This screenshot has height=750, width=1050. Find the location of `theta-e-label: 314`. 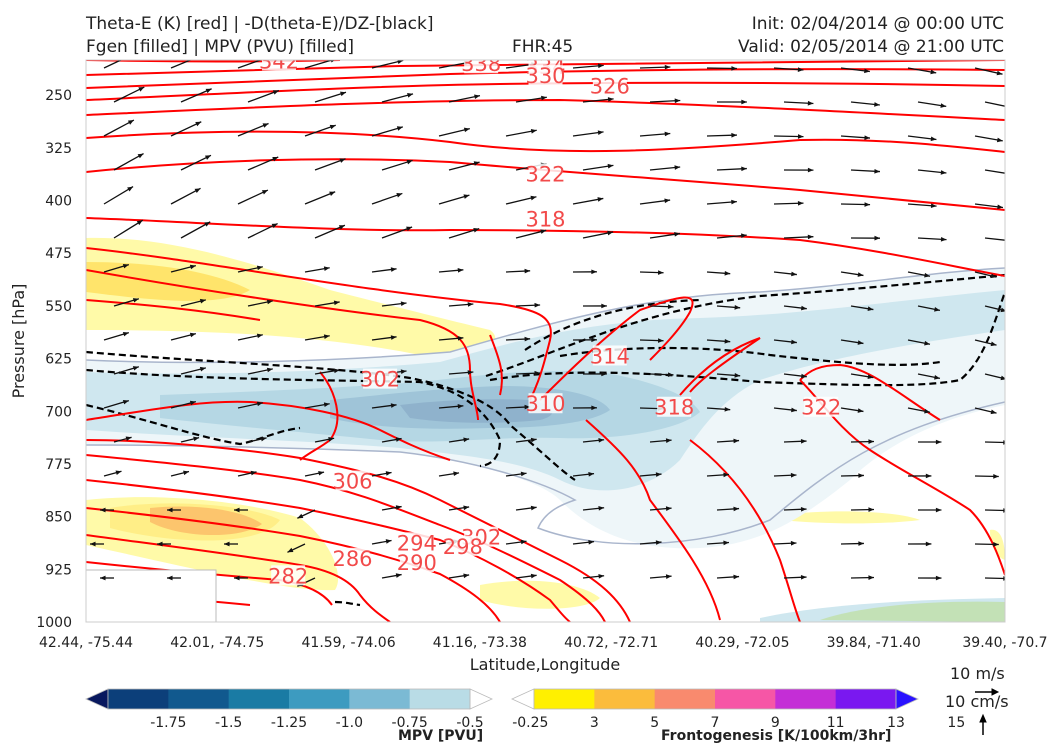

theta-e-label: 314 is located at coordinates (610, 356).